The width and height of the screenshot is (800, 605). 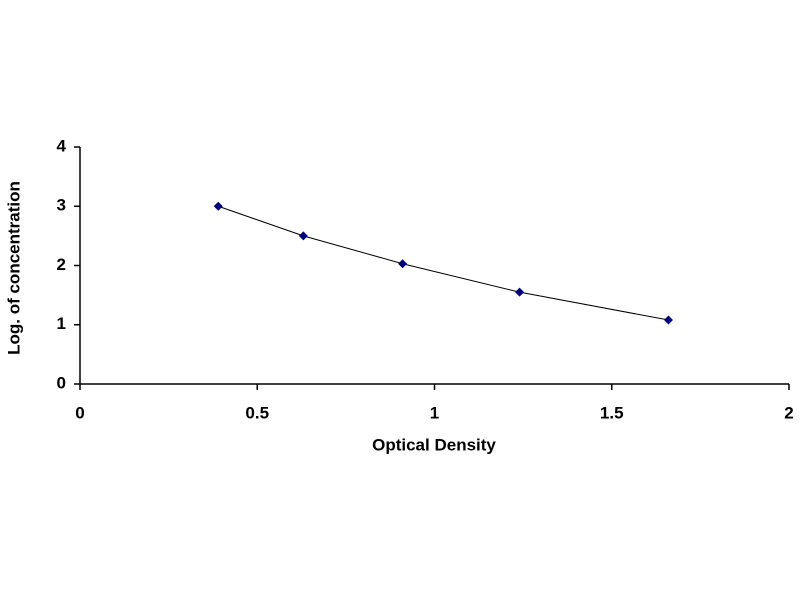 I want to click on x-axis-title: Optical Density, so click(x=434, y=444).